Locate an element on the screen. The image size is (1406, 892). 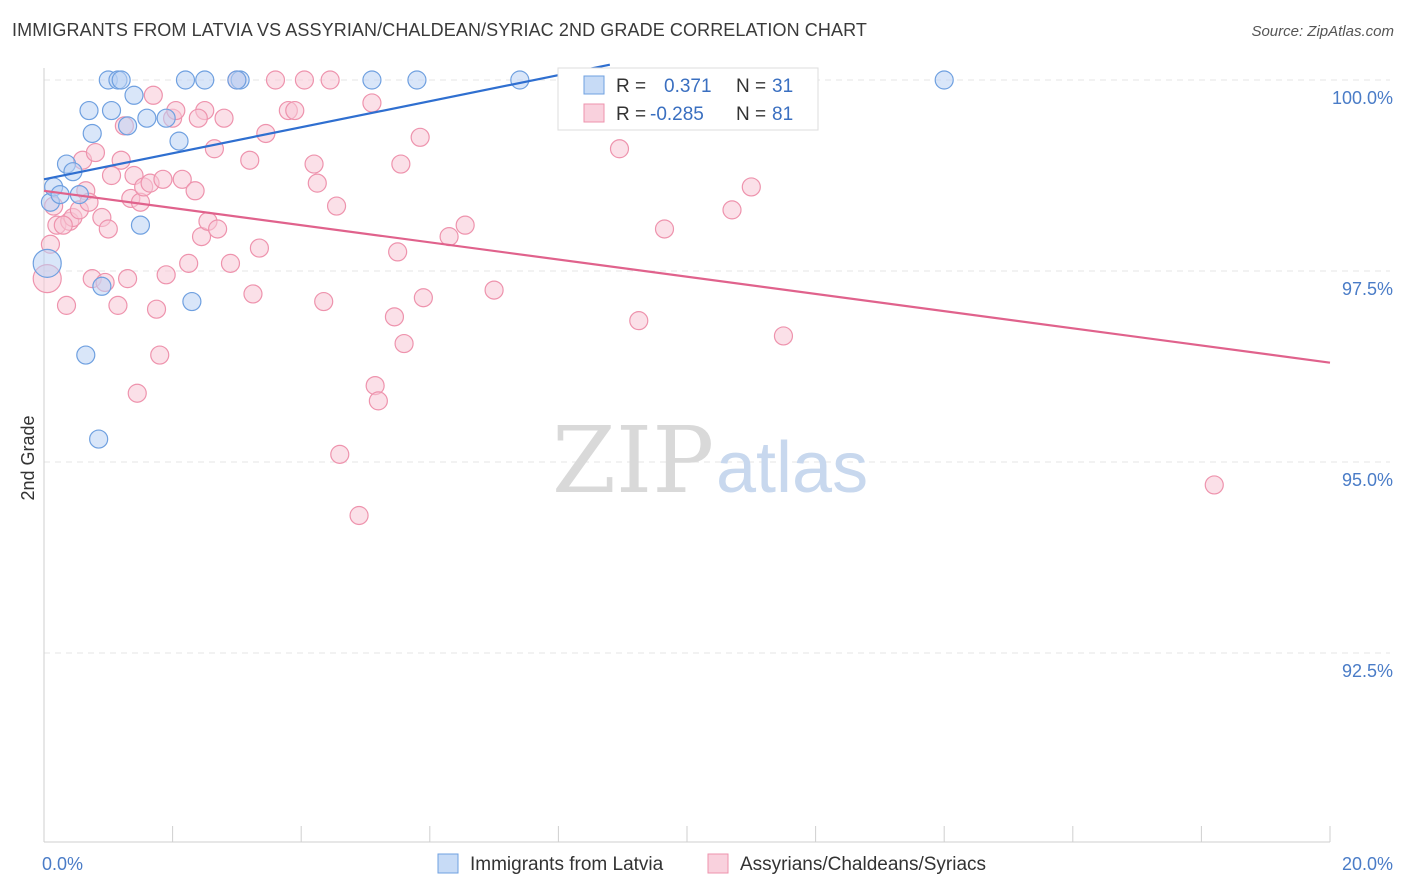
x-tick-label: 20.0% is located at coordinates (1367, 864).